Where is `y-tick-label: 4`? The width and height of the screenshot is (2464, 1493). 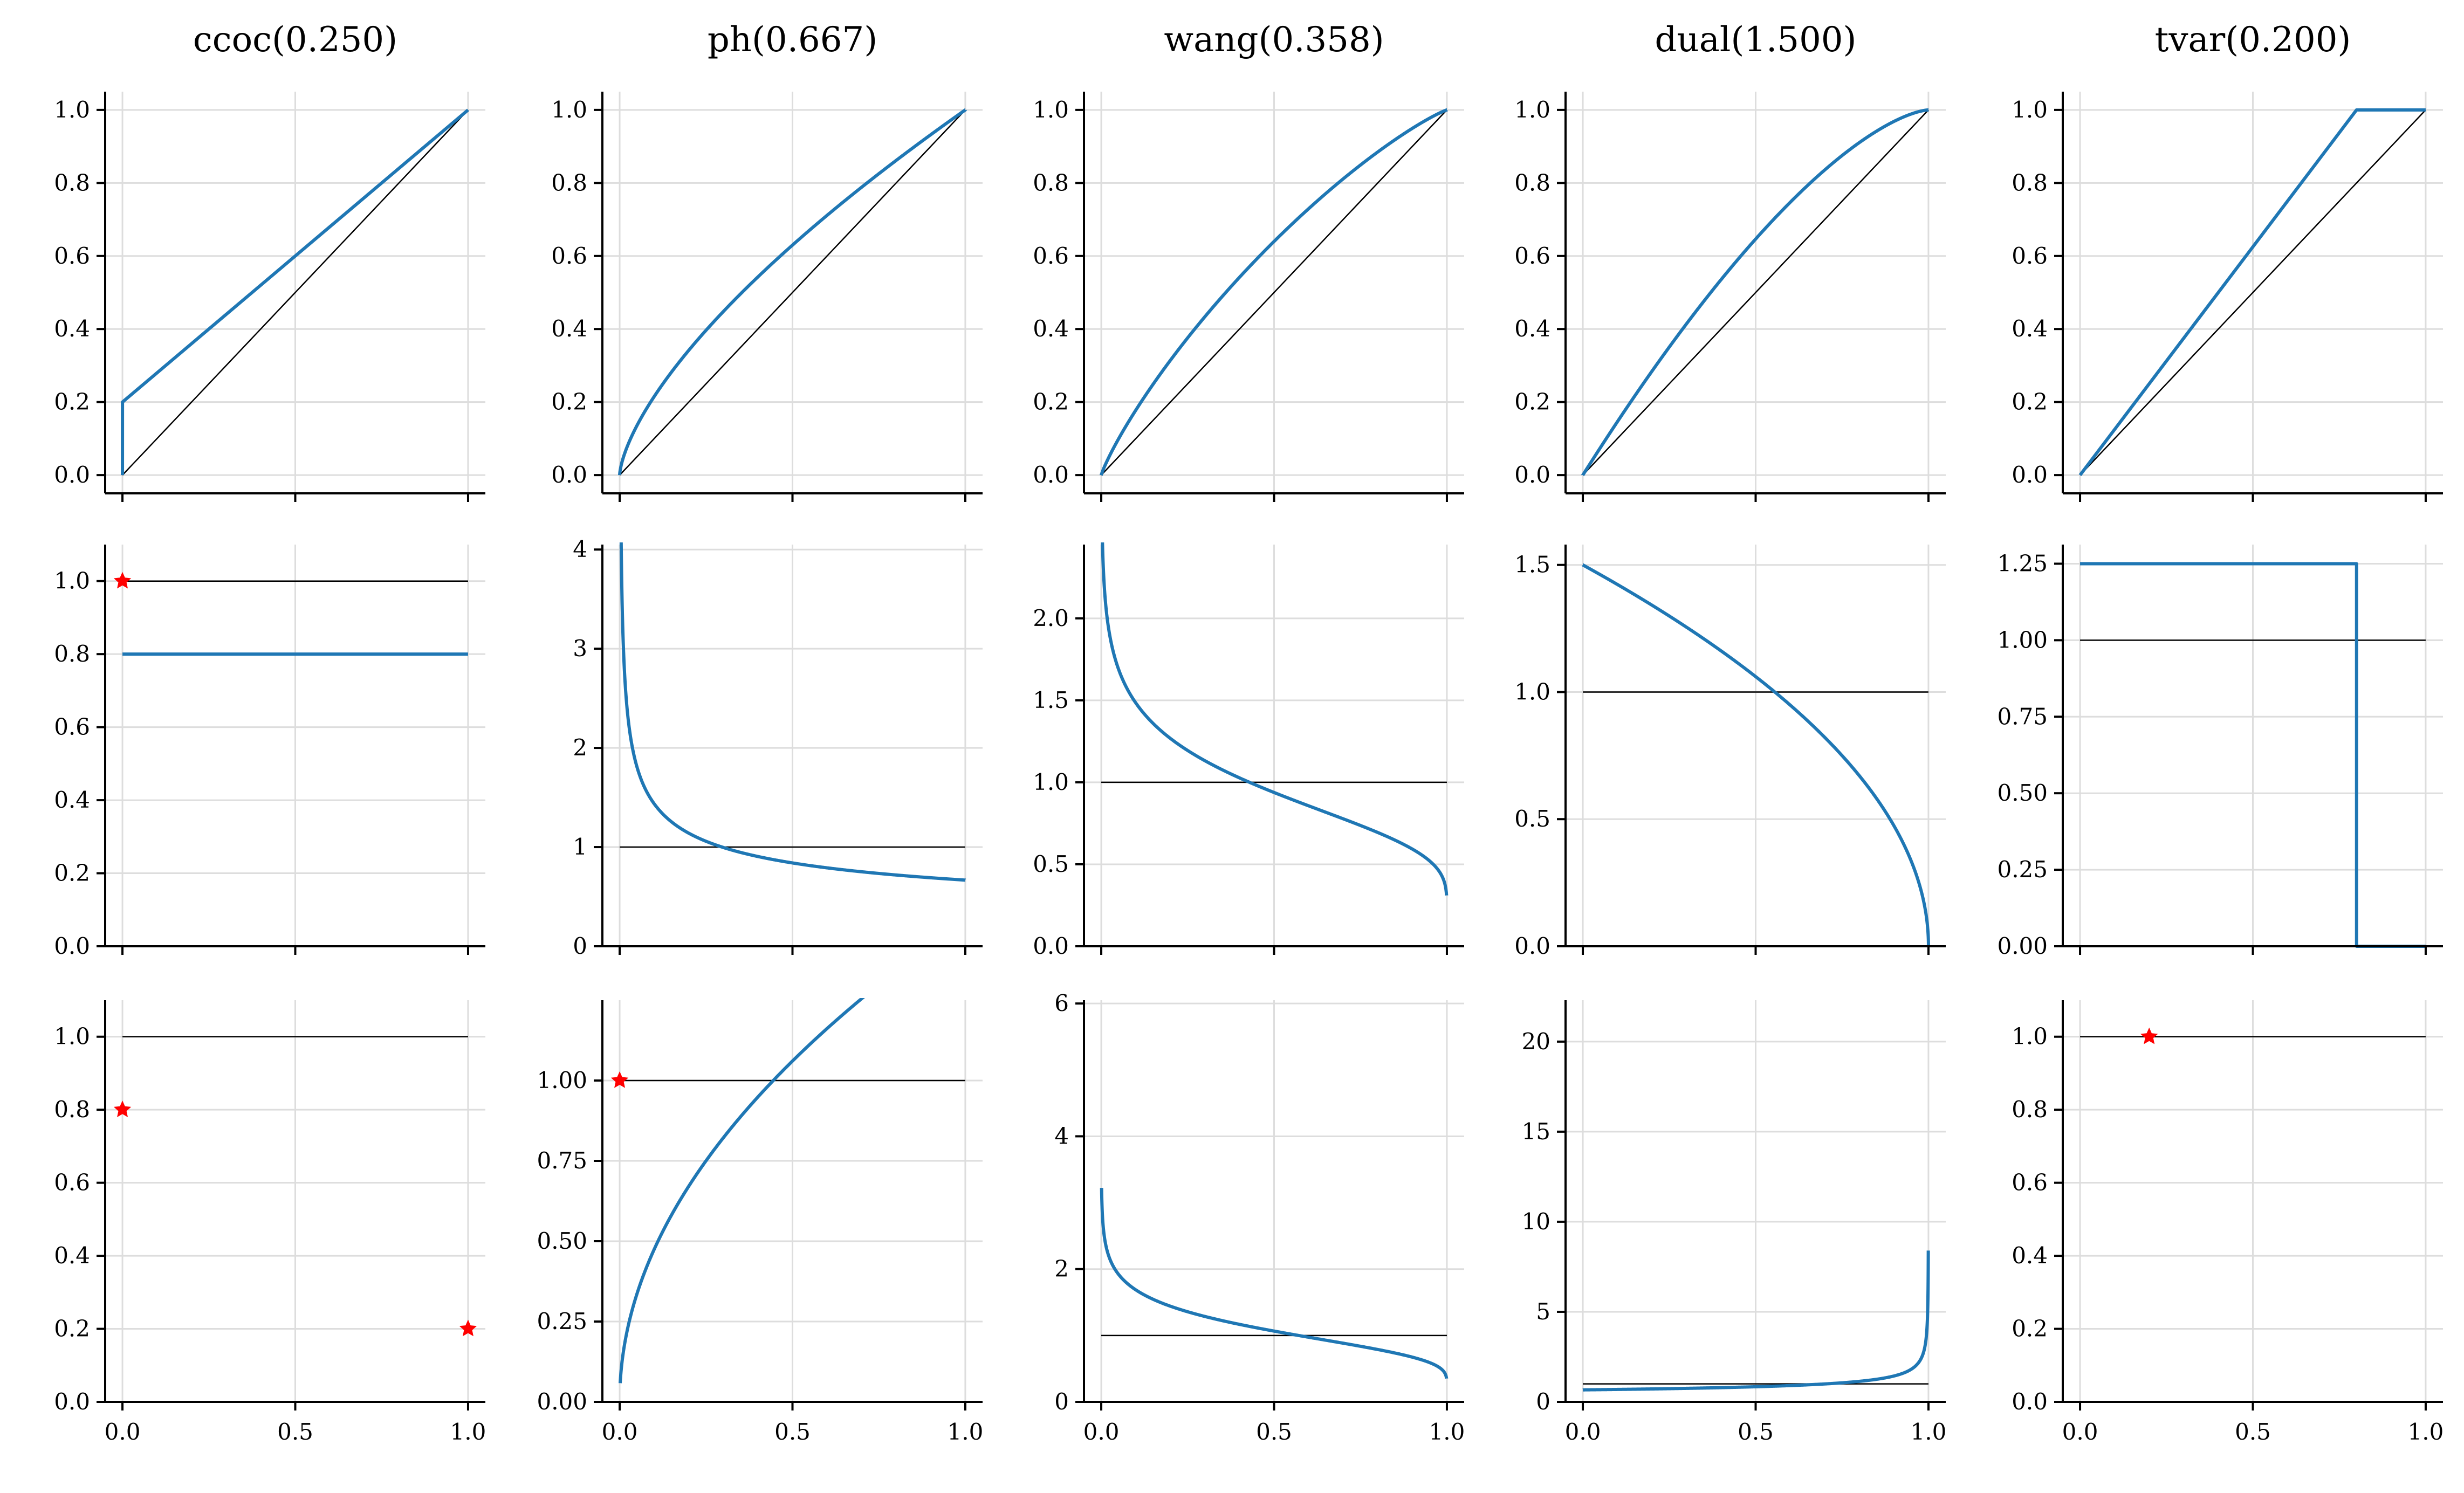
y-tick-label: 4 is located at coordinates (1061, 1136).